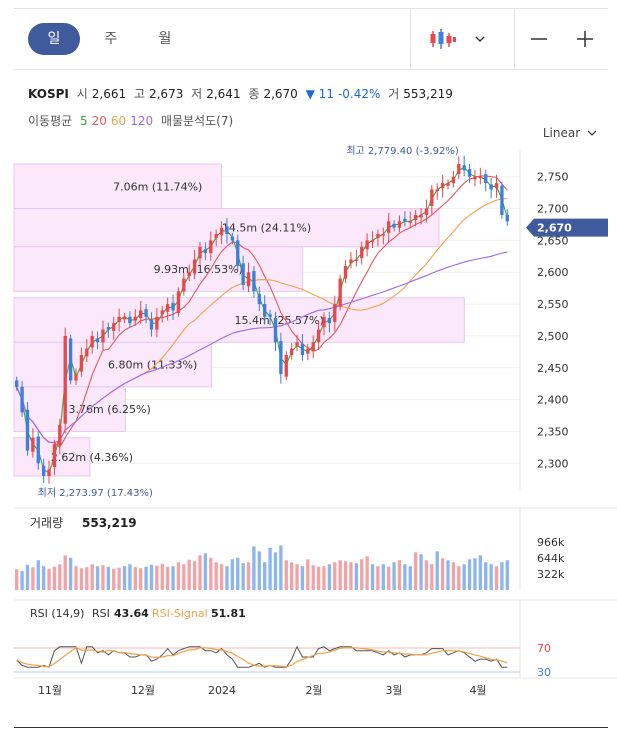 The height and width of the screenshot is (738, 617). What do you see at coordinates (394, 94) in the screenshot?
I see `volume-label: 거` at bounding box center [394, 94].